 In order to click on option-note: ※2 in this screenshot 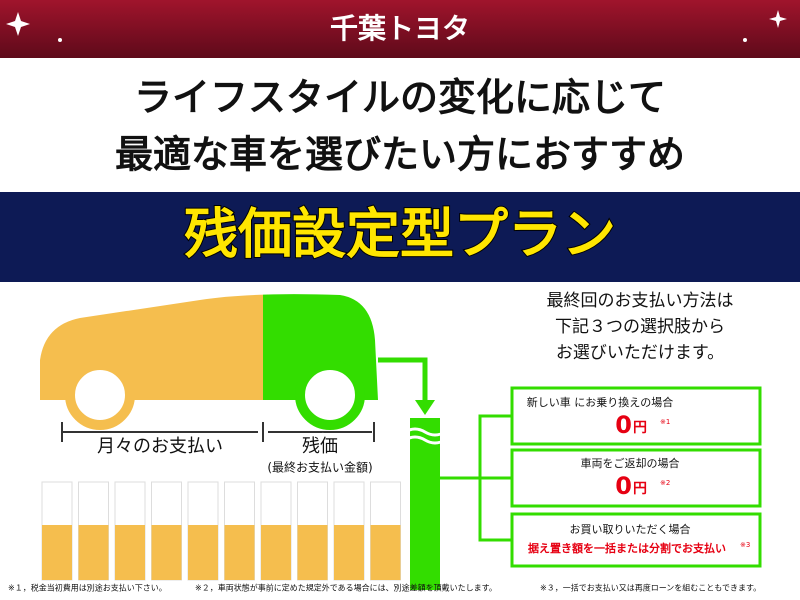, I will do `click(665, 483)`.